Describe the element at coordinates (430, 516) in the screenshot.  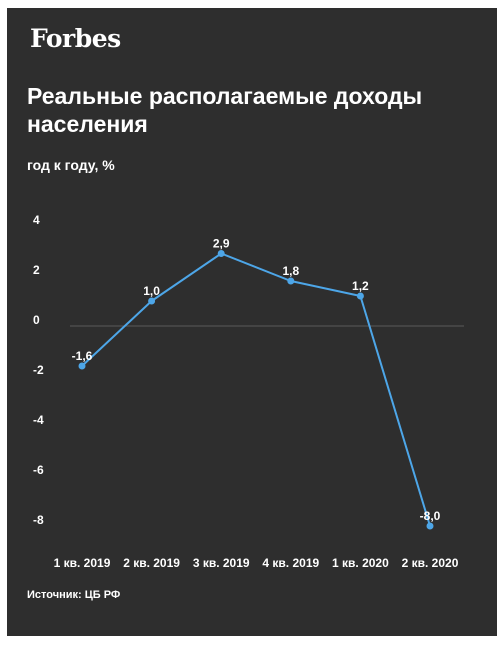
I see `data-label: -8,0` at that location.